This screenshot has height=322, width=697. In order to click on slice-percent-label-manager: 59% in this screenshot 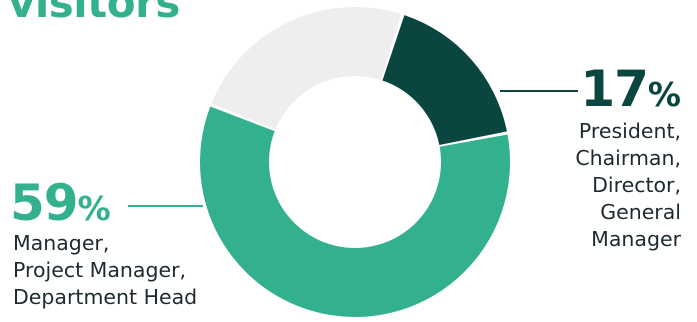, I will do `click(60, 203)`.